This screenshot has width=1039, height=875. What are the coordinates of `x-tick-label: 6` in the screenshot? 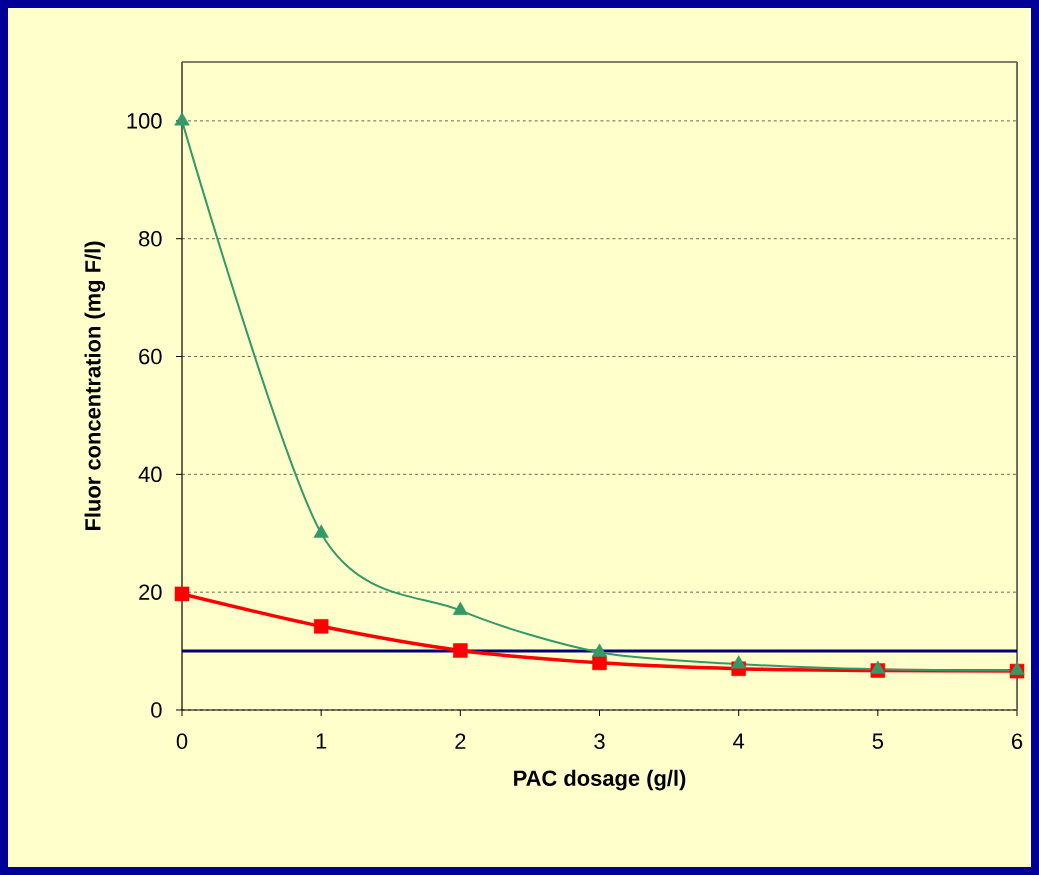 It's located at (1017, 741).